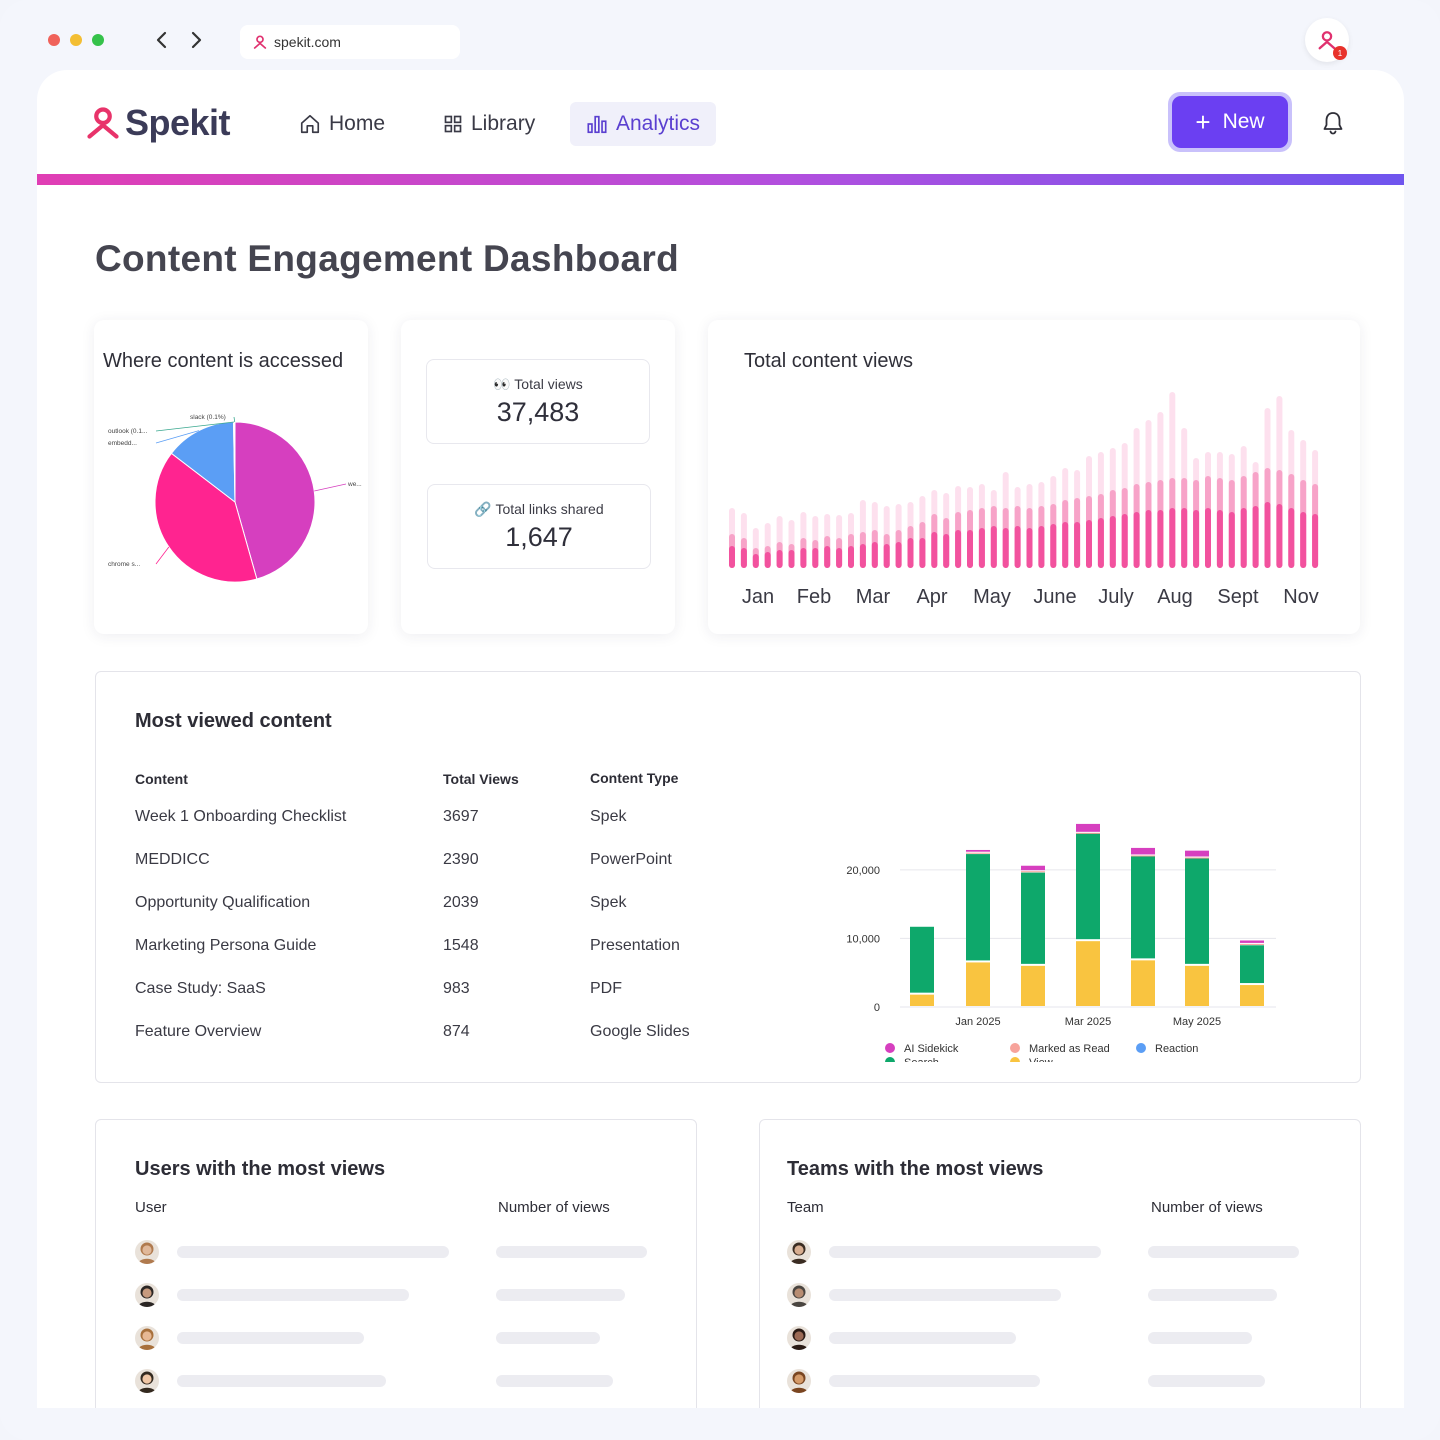 The width and height of the screenshot is (1440, 1440). What do you see at coordinates (342, 124) in the screenshot?
I see `nav-home: Home` at bounding box center [342, 124].